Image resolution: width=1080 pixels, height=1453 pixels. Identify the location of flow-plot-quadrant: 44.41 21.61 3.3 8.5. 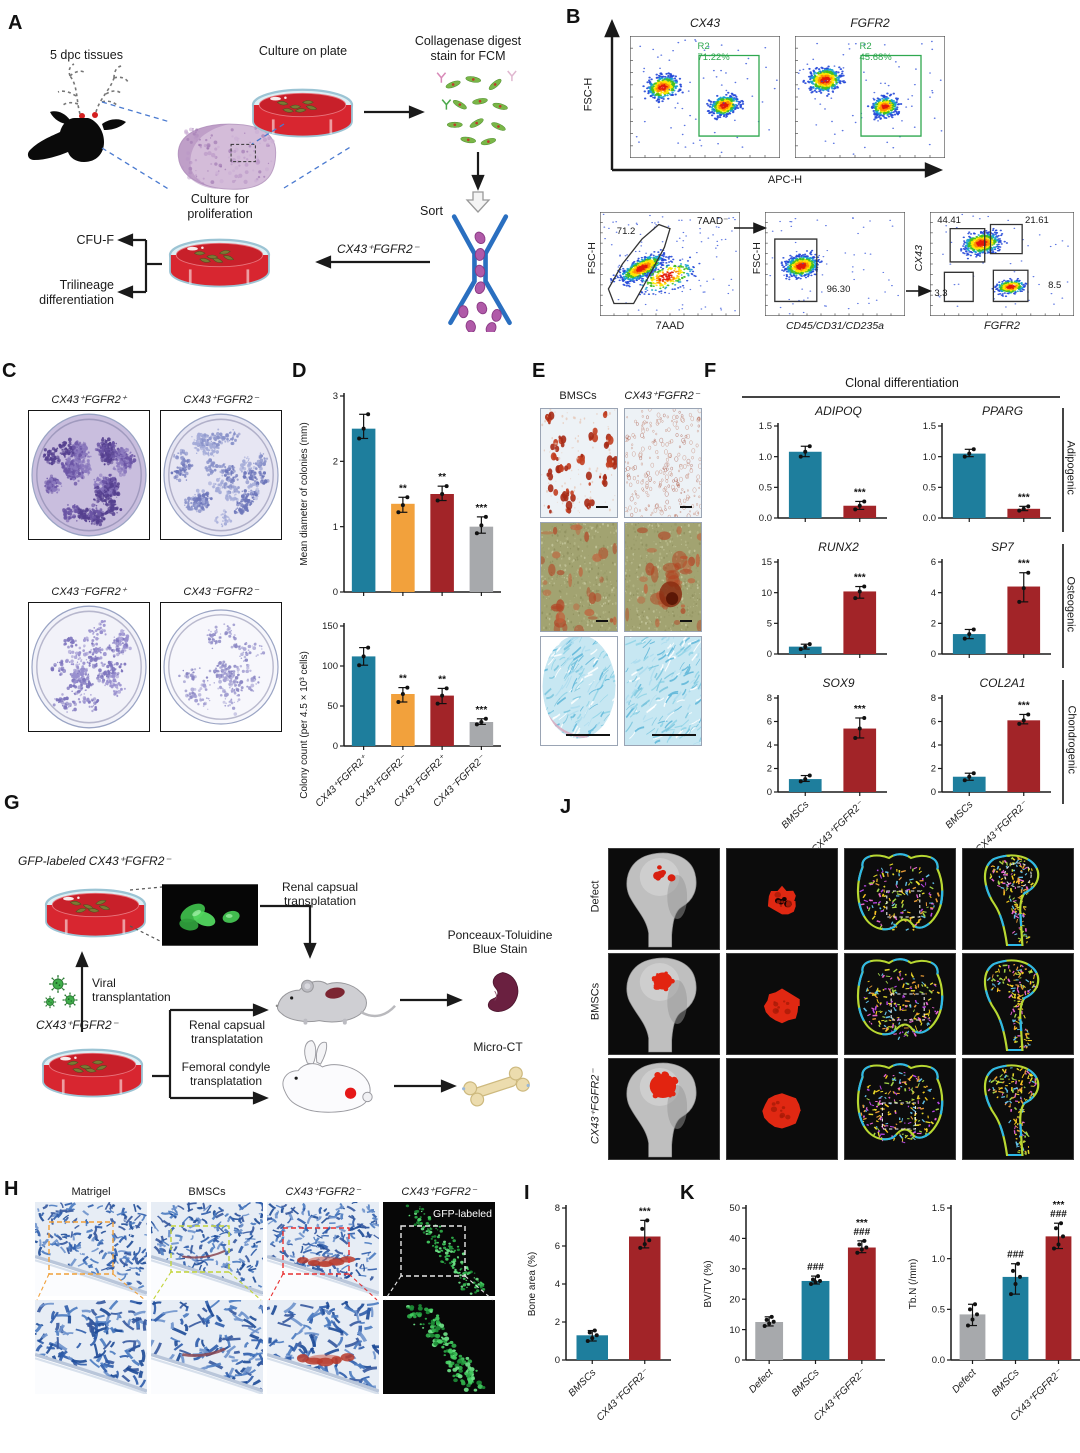
(1002, 264).